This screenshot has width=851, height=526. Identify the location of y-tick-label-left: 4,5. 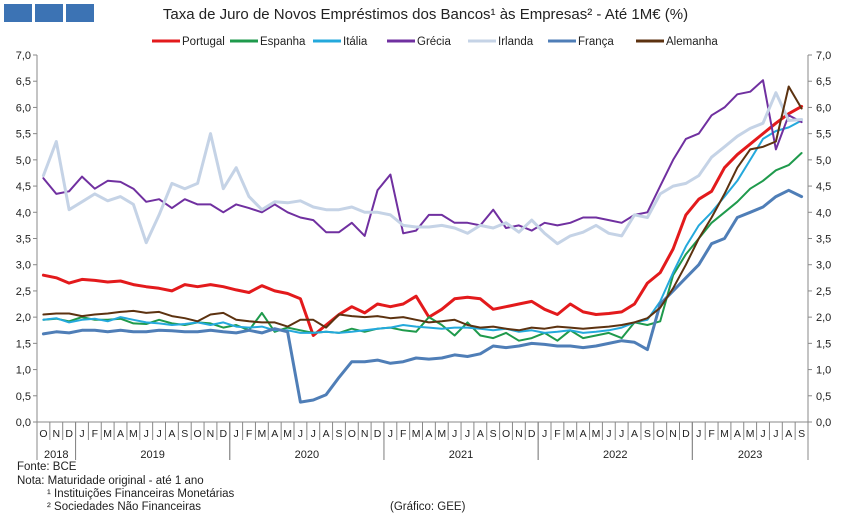
(23, 187).